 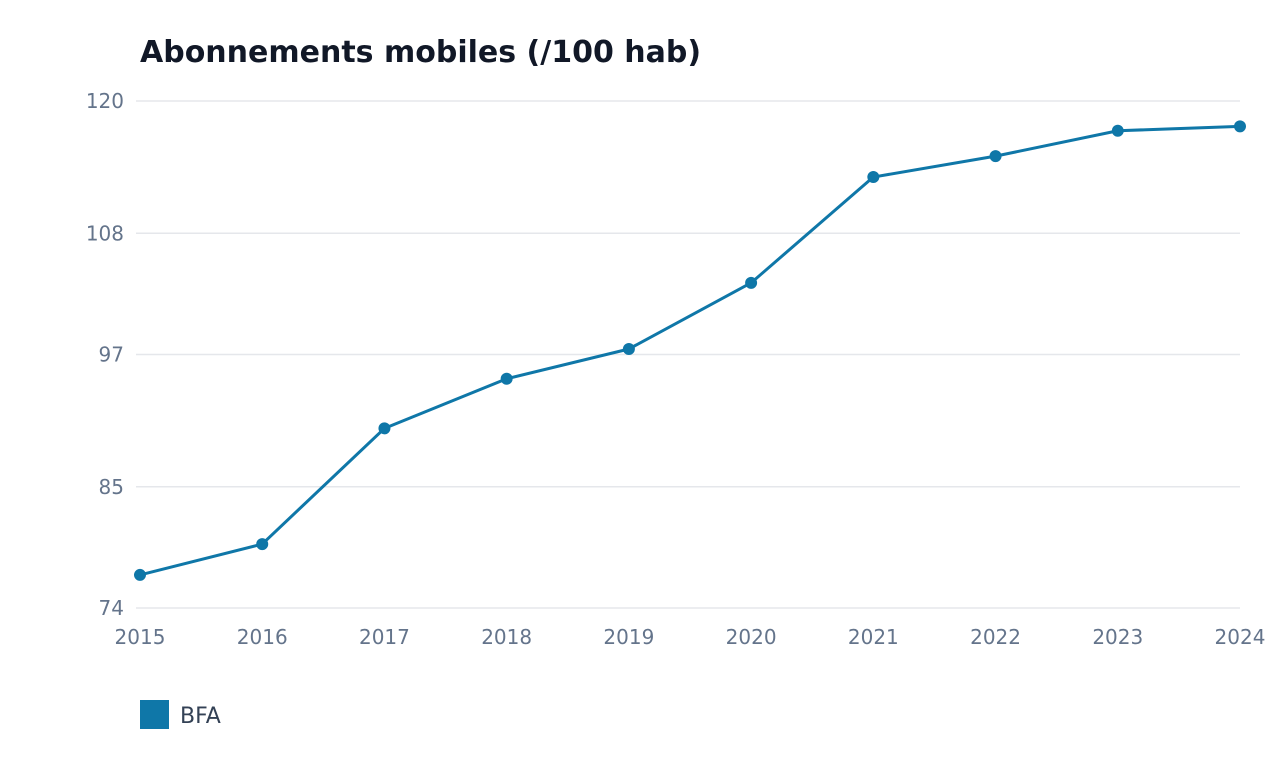 What do you see at coordinates (1117, 637) in the screenshot?
I see `x-tick-label: 2023` at bounding box center [1117, 637].